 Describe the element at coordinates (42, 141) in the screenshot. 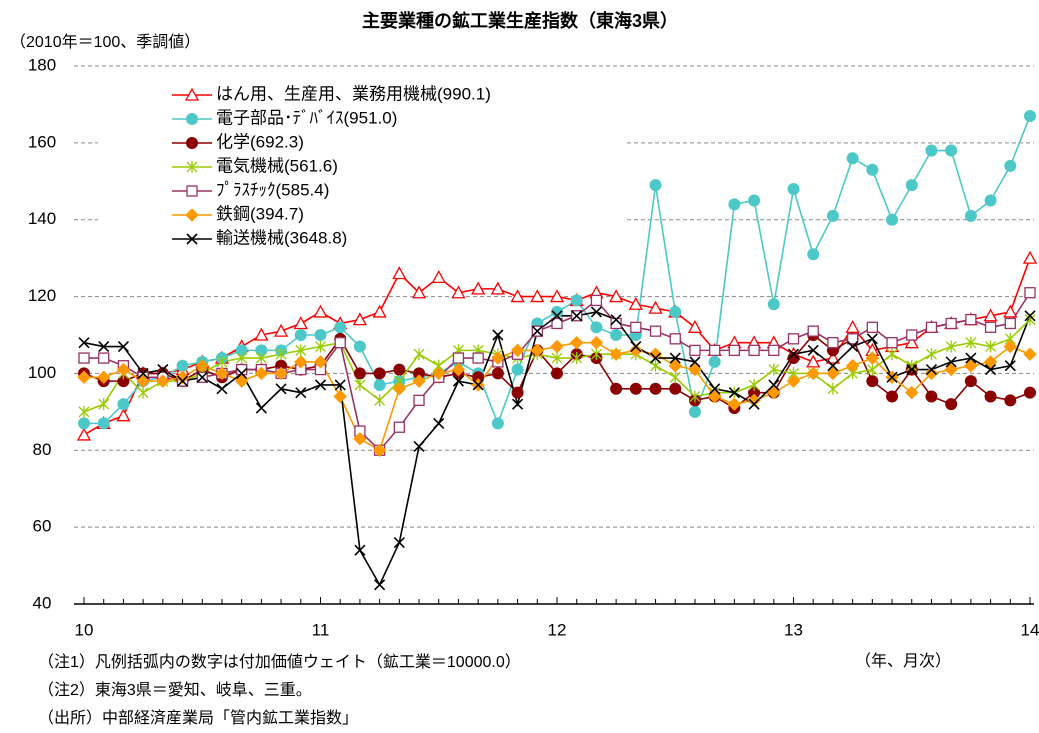

I see `y-tick-label: 160` at that location.